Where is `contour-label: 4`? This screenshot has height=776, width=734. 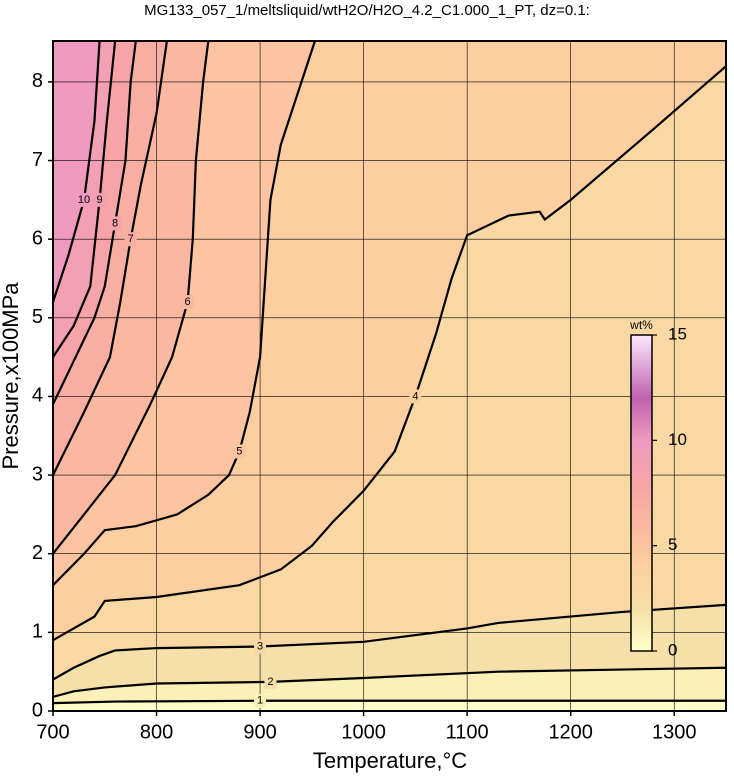
contour-label: 4 is located at coordinates (415, 396).